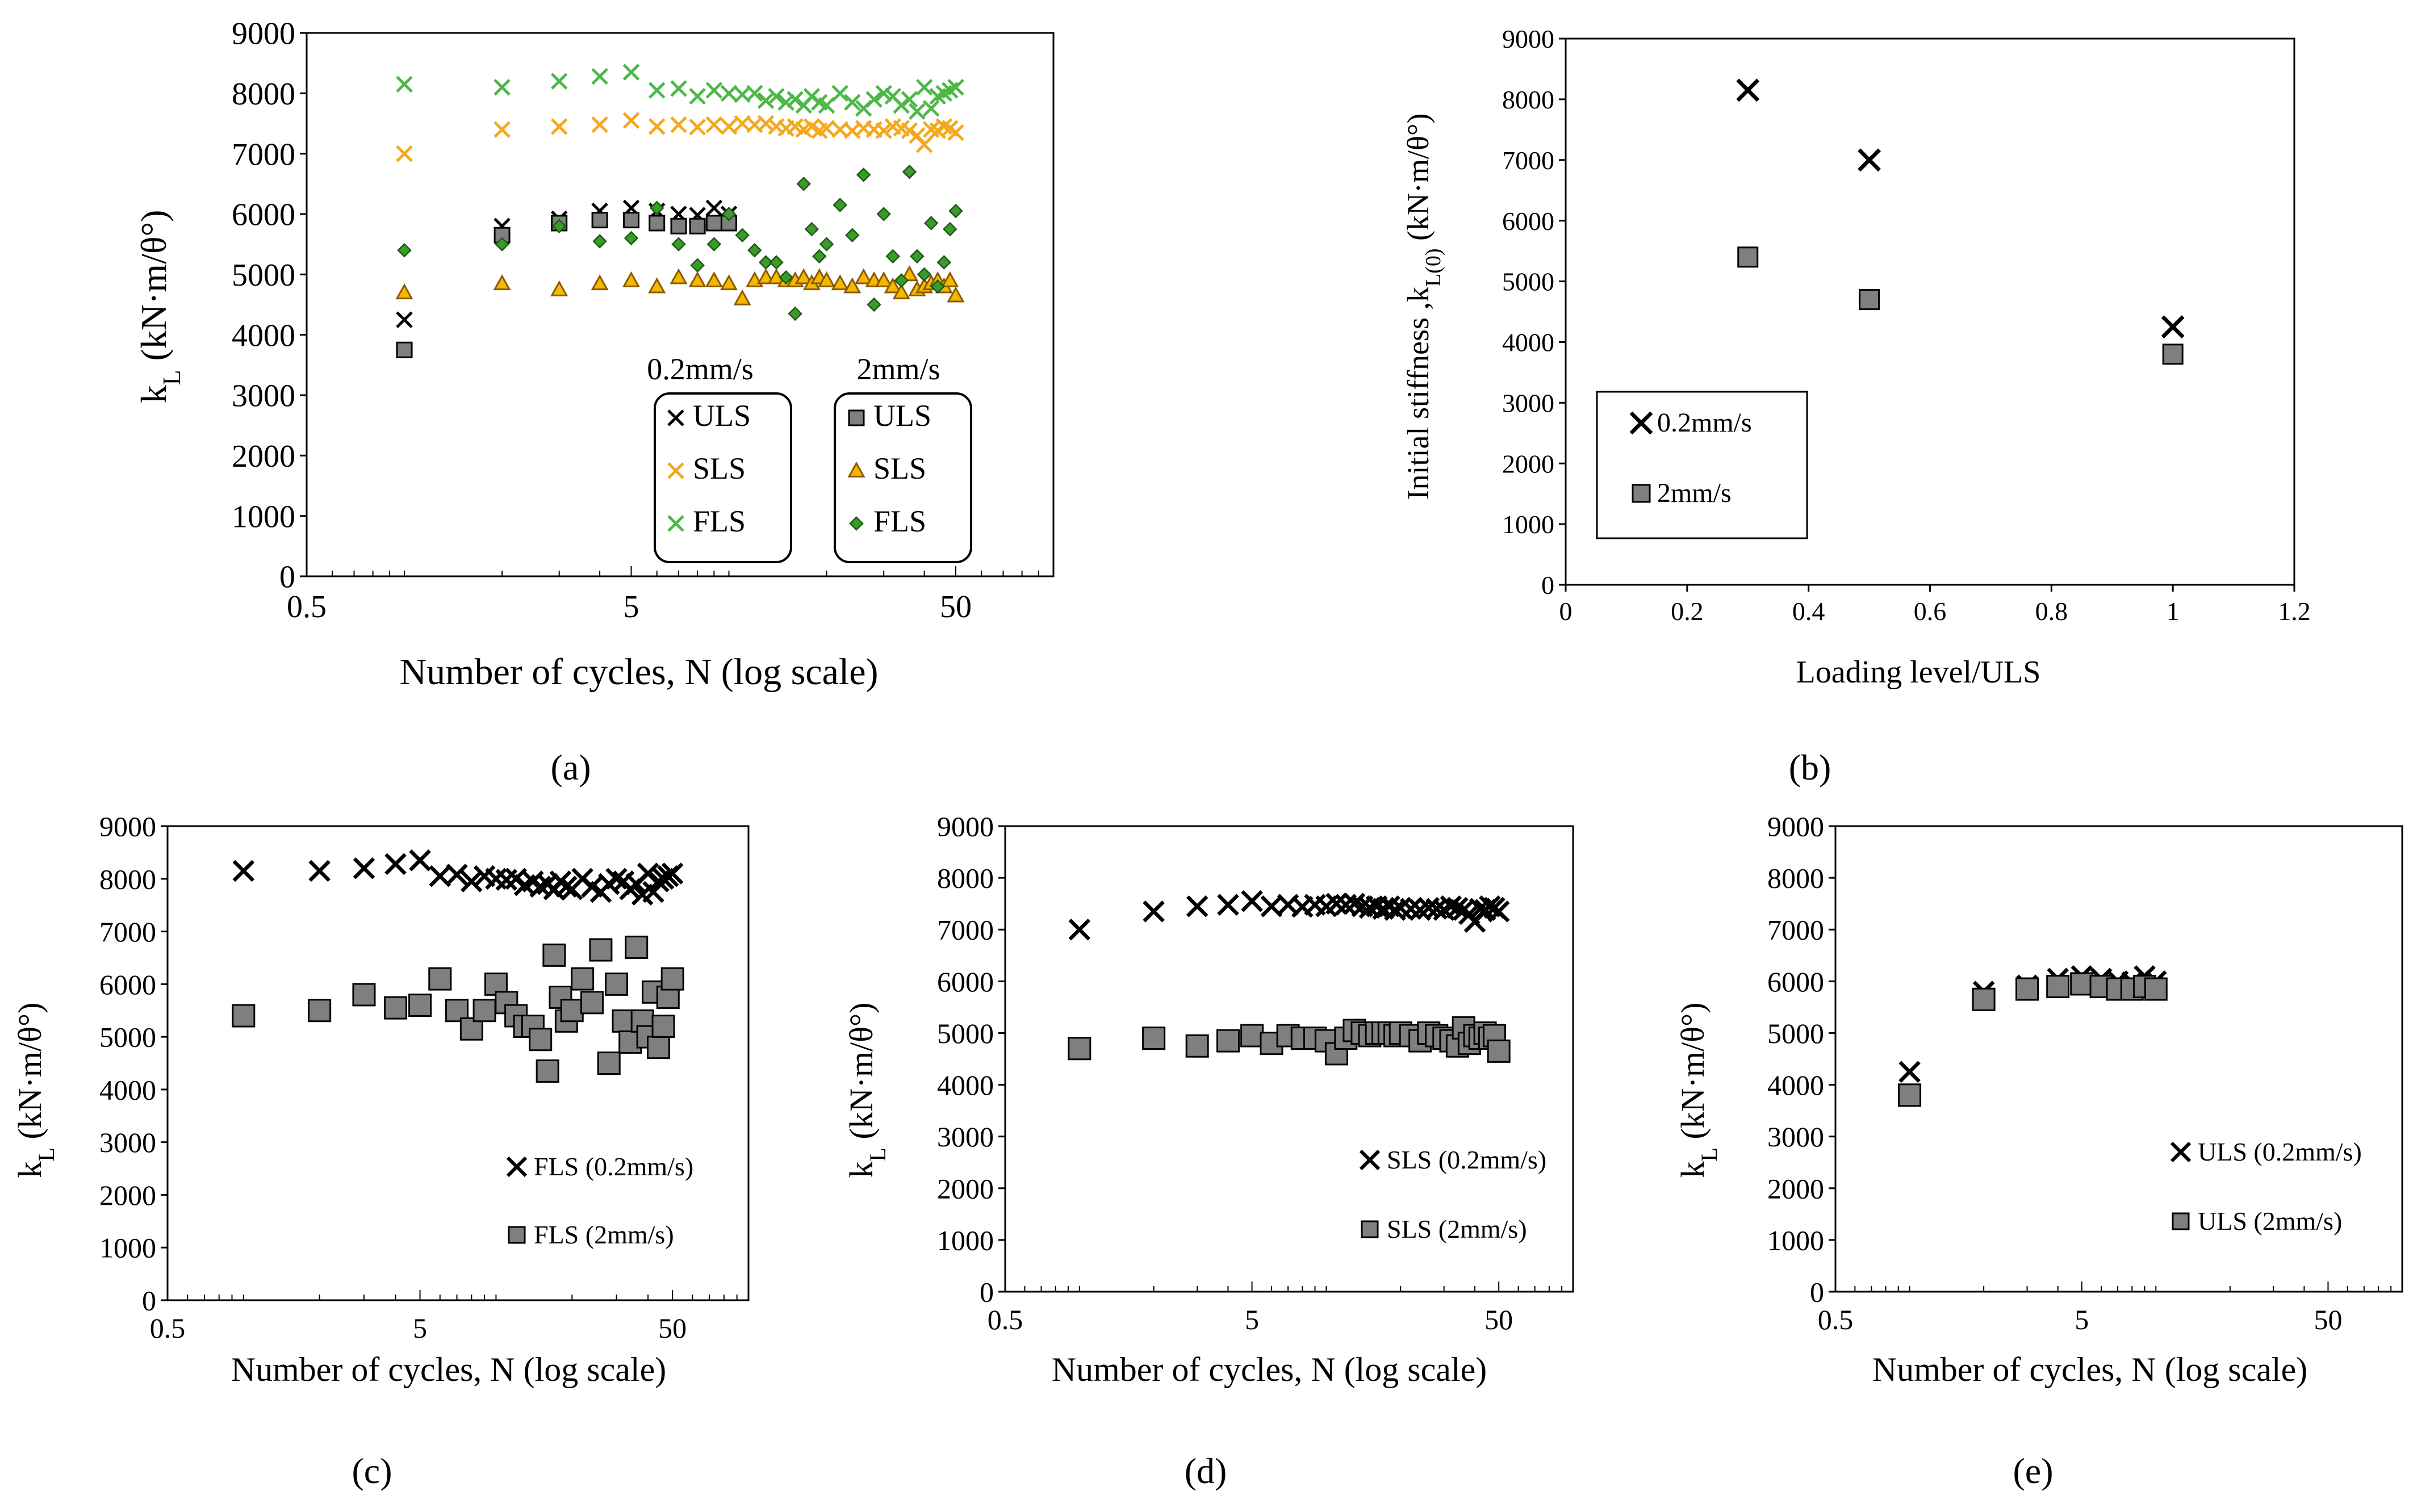 This screenshot has width=2413, height=1512. What do you see at coordinates (159, 307) in the screenshot?
I see `panel-a-ylabel: kL (kN·m/θ°)` at bounding box center [159, 307].